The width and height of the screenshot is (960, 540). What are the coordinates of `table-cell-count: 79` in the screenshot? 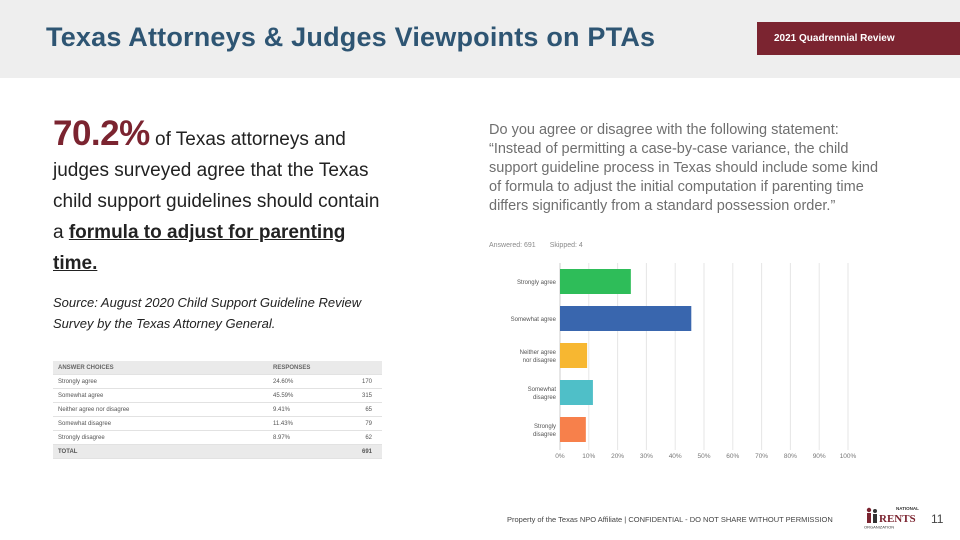 It's located at (362, 423).